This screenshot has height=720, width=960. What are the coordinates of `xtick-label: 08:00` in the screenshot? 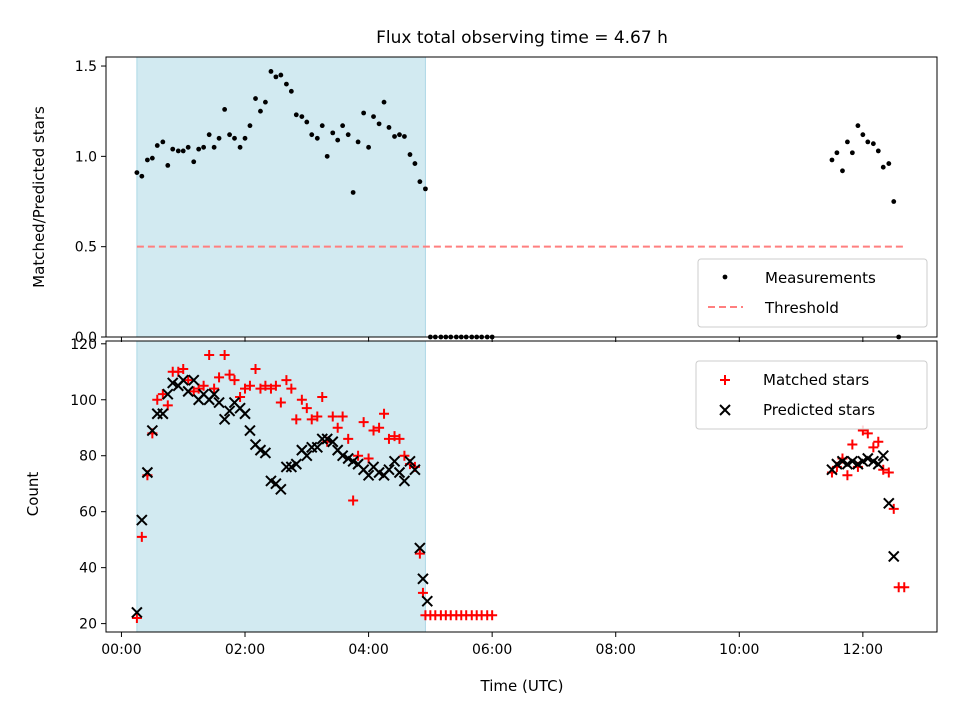 It's located at (616, 650).